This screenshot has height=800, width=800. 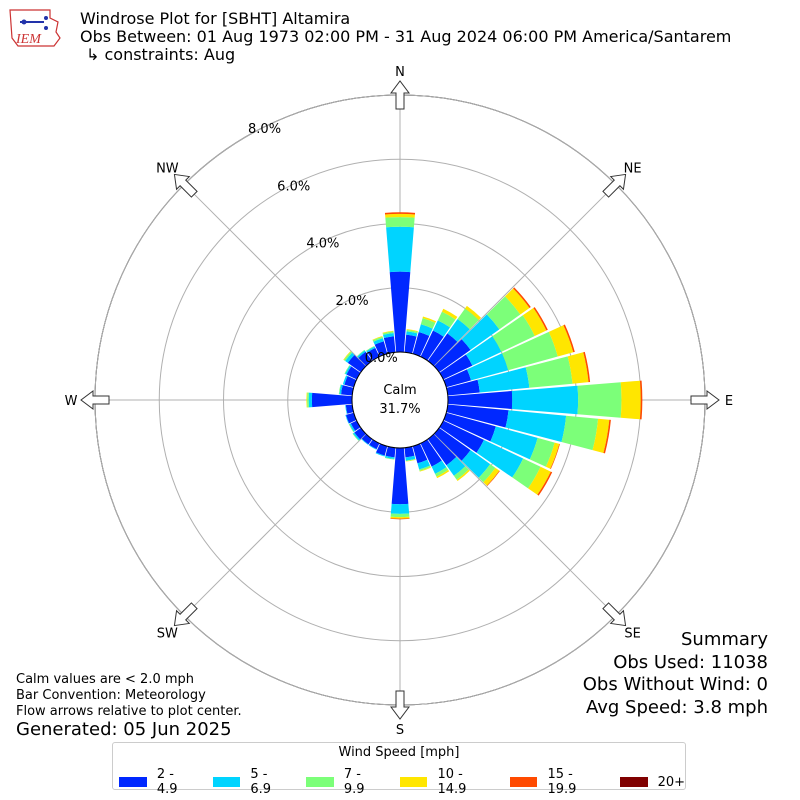 I want to click on wedge-0-bin0, so click(x=400, y=312).